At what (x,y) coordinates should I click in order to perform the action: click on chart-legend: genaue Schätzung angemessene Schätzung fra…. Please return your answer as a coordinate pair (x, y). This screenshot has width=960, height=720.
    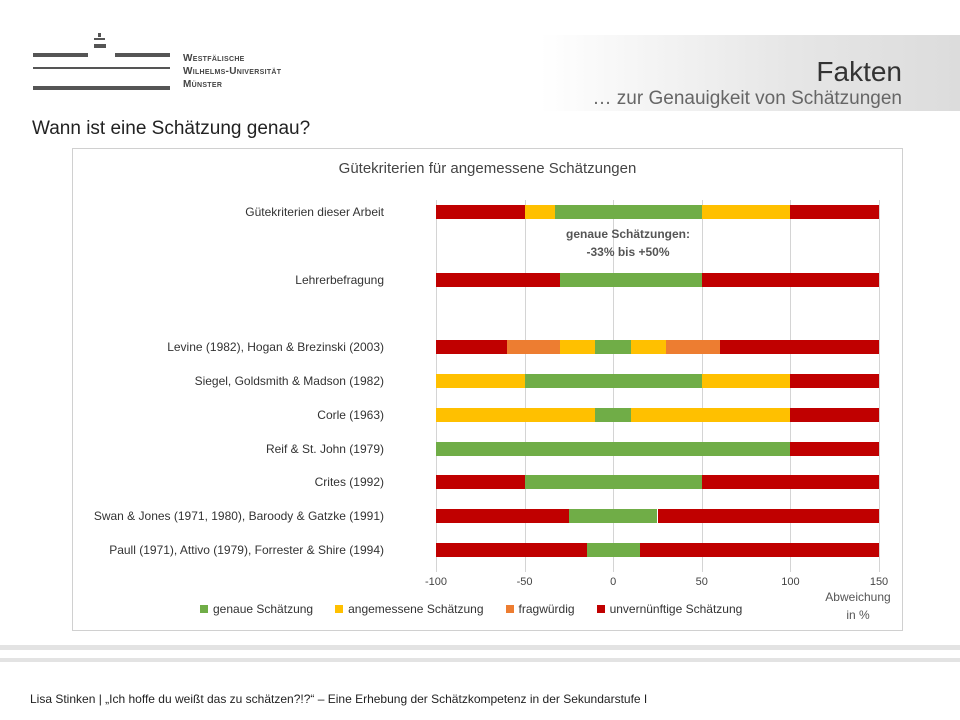
    Looking at the image, I should click on (471, 609).